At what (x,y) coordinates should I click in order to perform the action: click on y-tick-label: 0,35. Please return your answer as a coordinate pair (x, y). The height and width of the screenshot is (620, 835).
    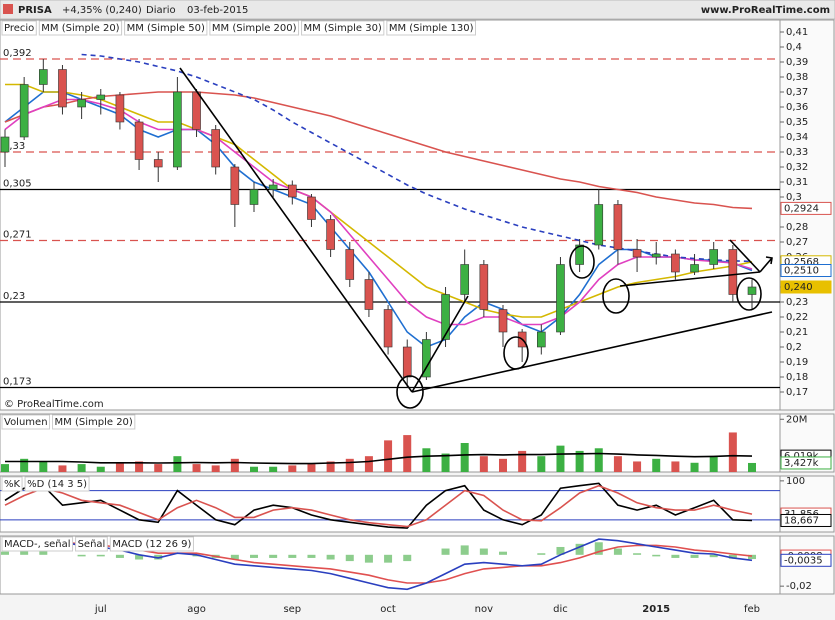
    Looking at the image, I should click on (797, 122).